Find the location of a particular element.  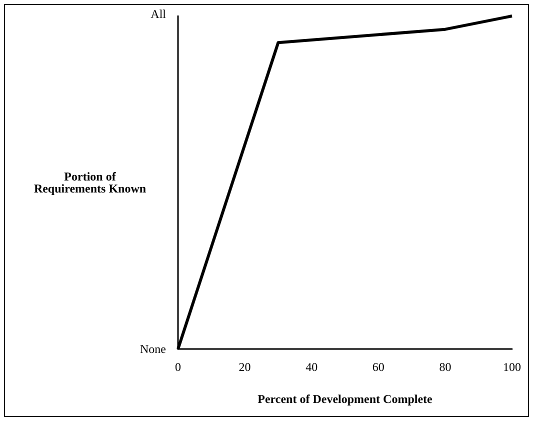

x-tick-label: 100 is located at coordinates (512, 367).